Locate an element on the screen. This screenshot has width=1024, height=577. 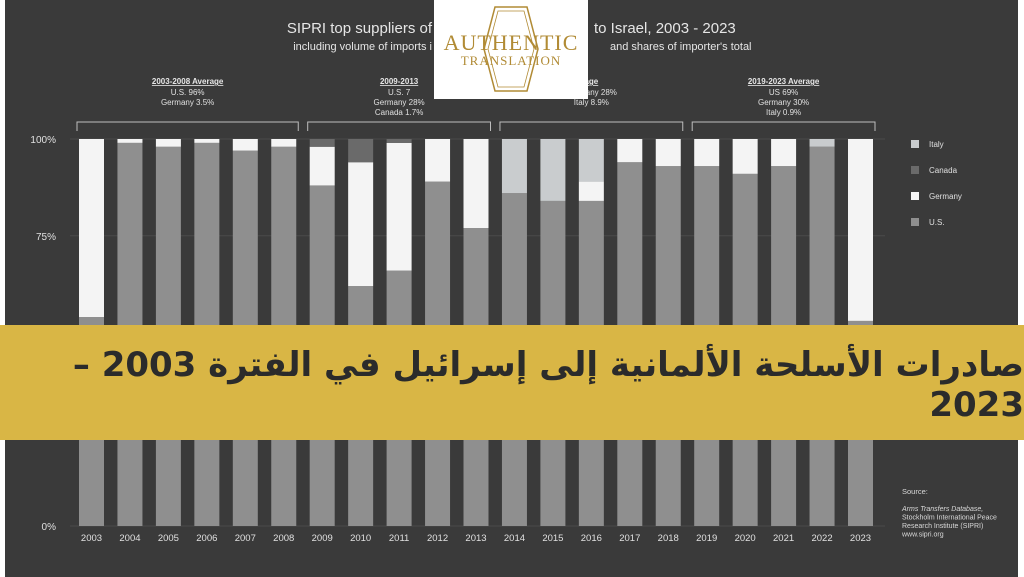
y-tick-label: 75% is located at coordinates (46, 237).